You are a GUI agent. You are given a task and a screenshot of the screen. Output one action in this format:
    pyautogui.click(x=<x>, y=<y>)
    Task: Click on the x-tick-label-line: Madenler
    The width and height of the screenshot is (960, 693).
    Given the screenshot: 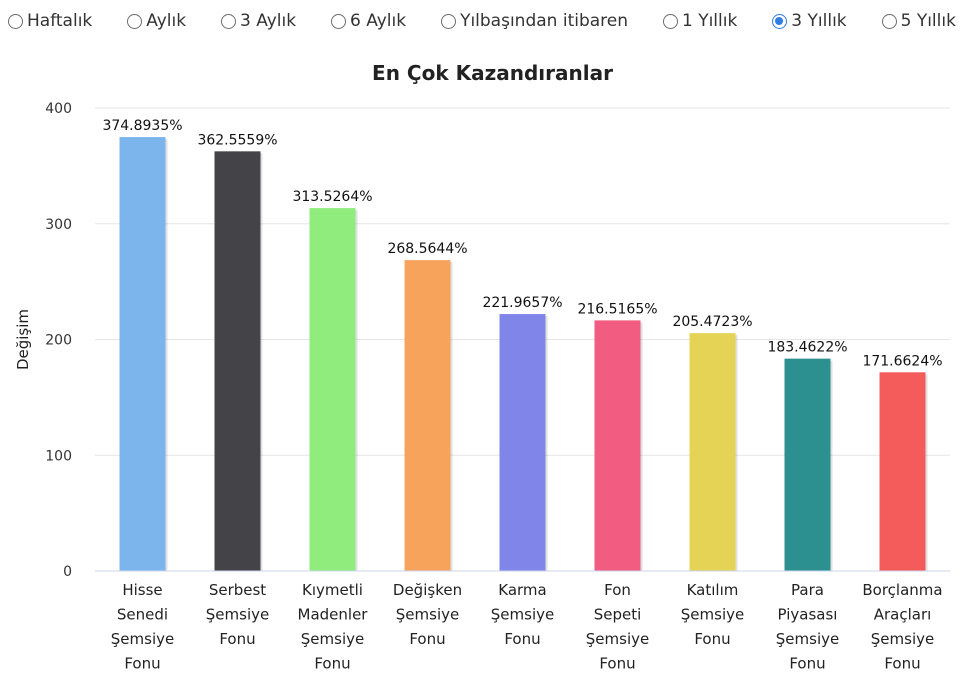 What is the action you would take?
    pyautogui.click(x=333, y=615)
    